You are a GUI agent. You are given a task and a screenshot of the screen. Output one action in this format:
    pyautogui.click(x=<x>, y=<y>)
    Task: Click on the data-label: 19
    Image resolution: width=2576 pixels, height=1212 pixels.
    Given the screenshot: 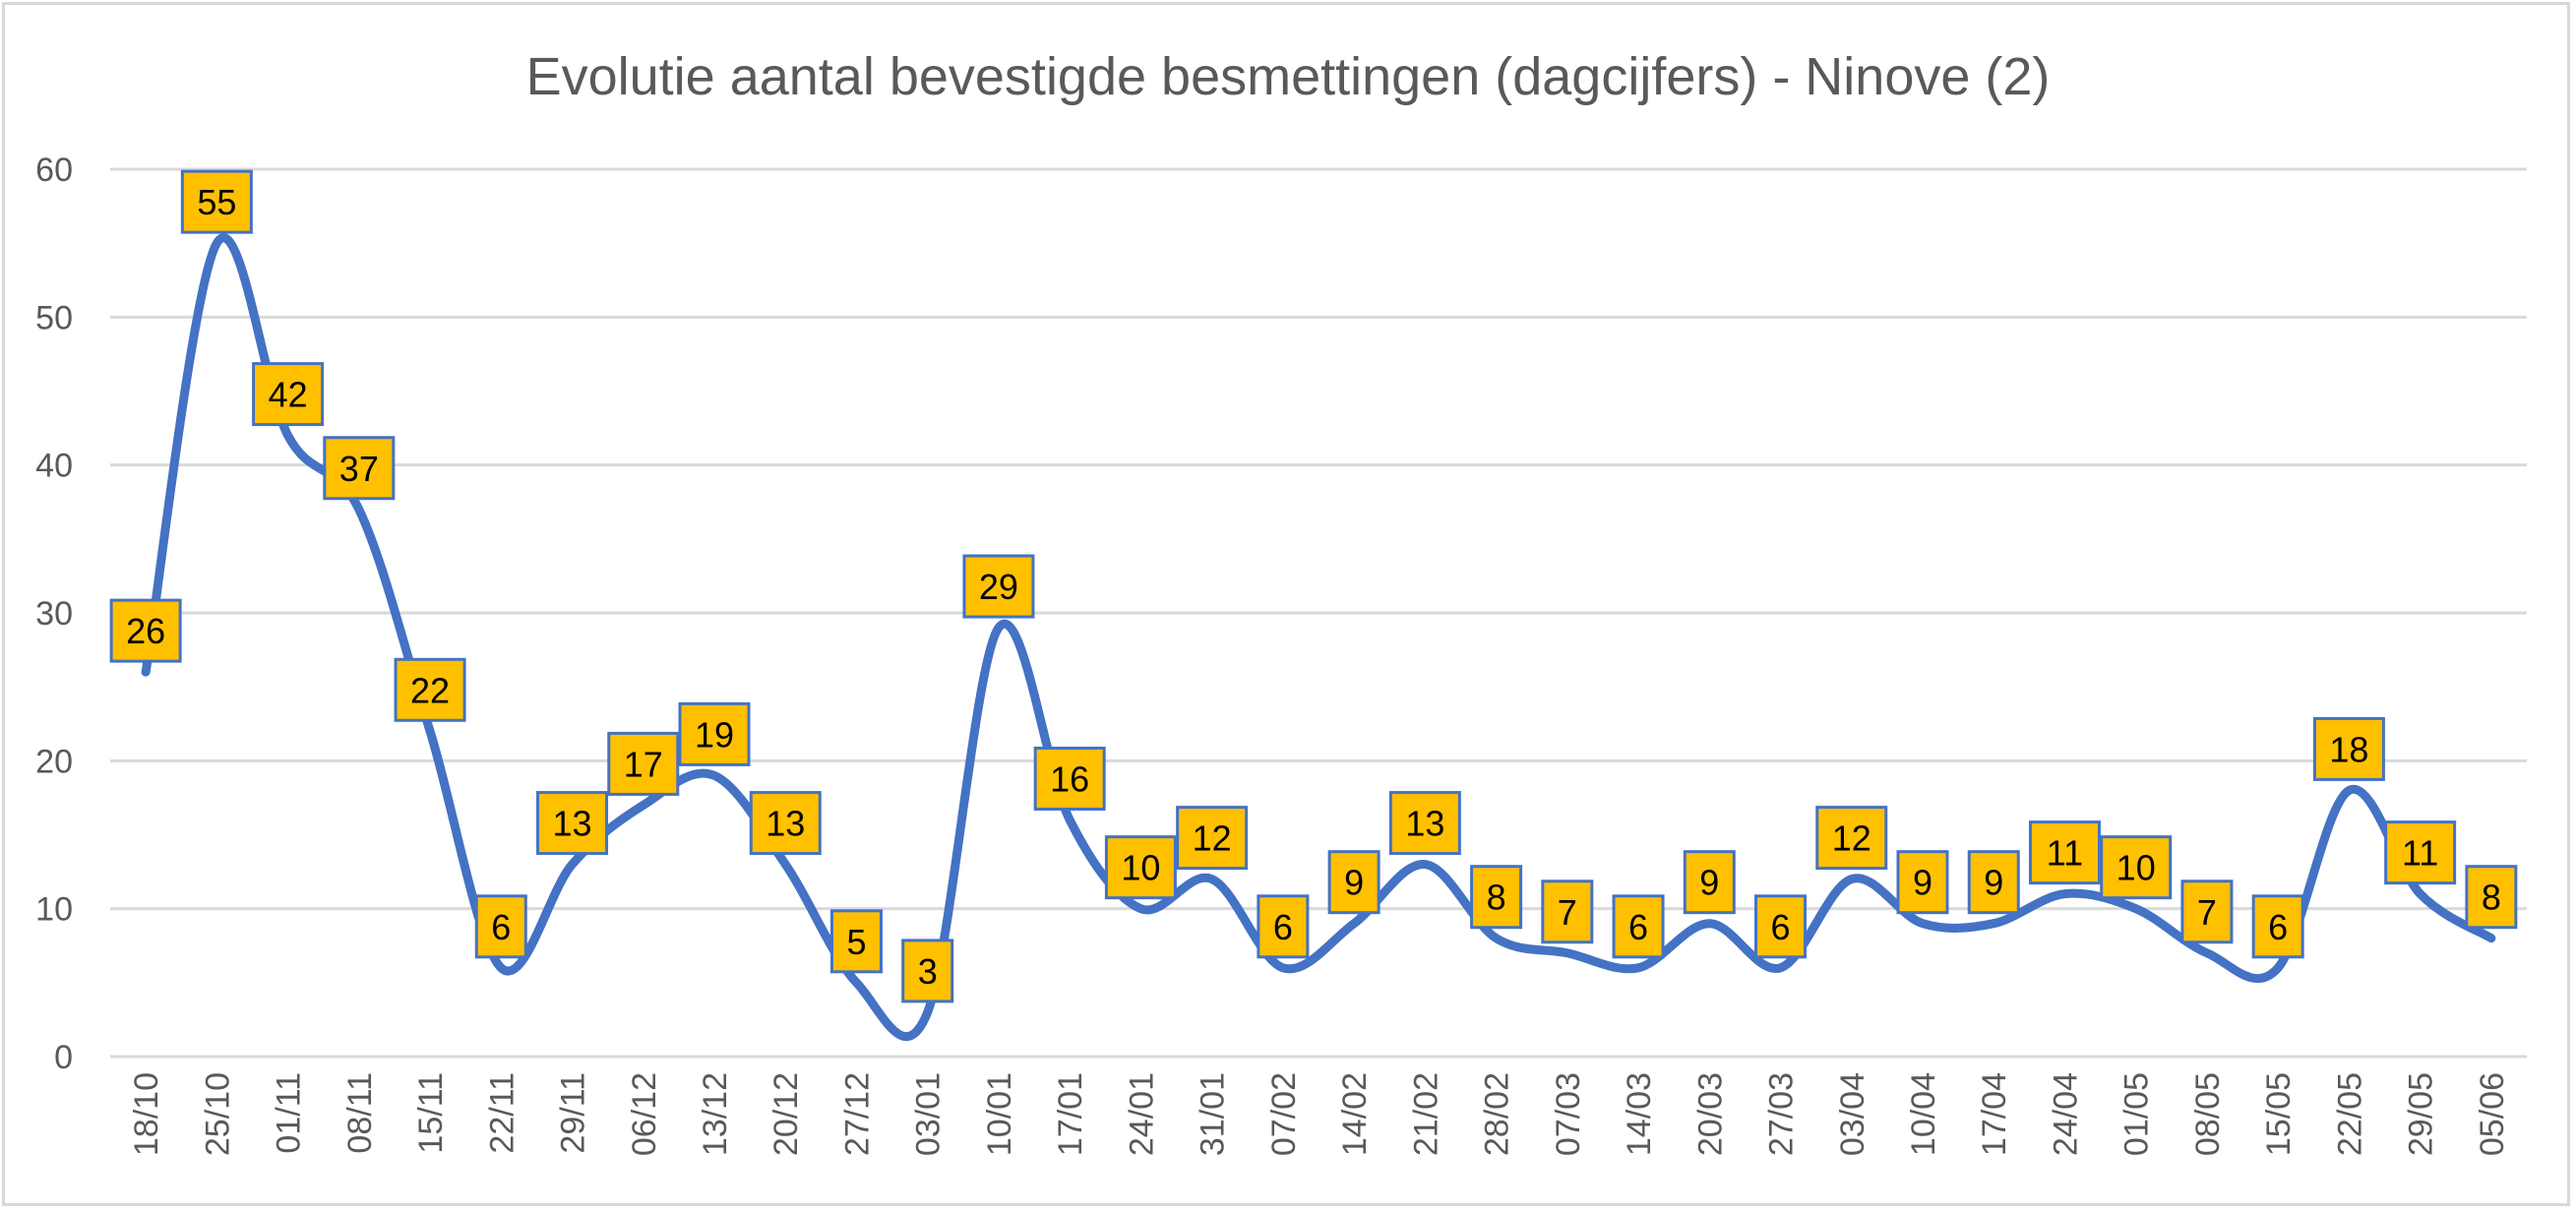 What is the action you would take?
    pyautogui.click(x=714, y=734)
    